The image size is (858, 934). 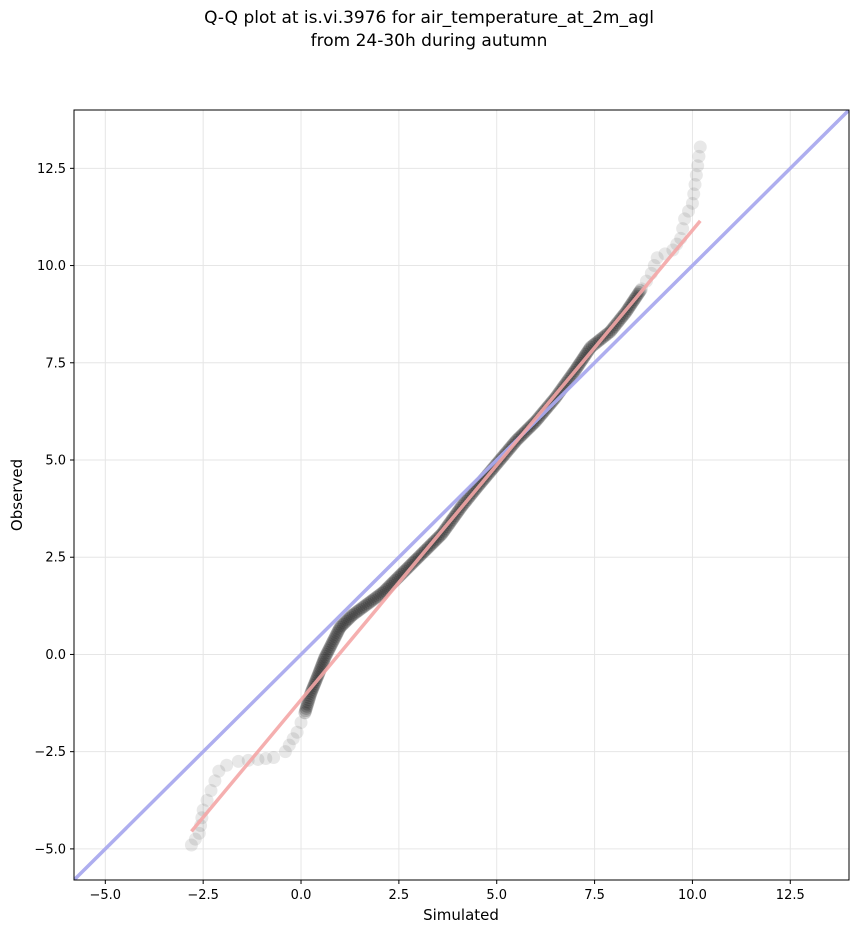 What do you see at coordinates (51, 169) in the screenshot?
I see `y-tick-label: 12.5` at bounding box center [51, 169].